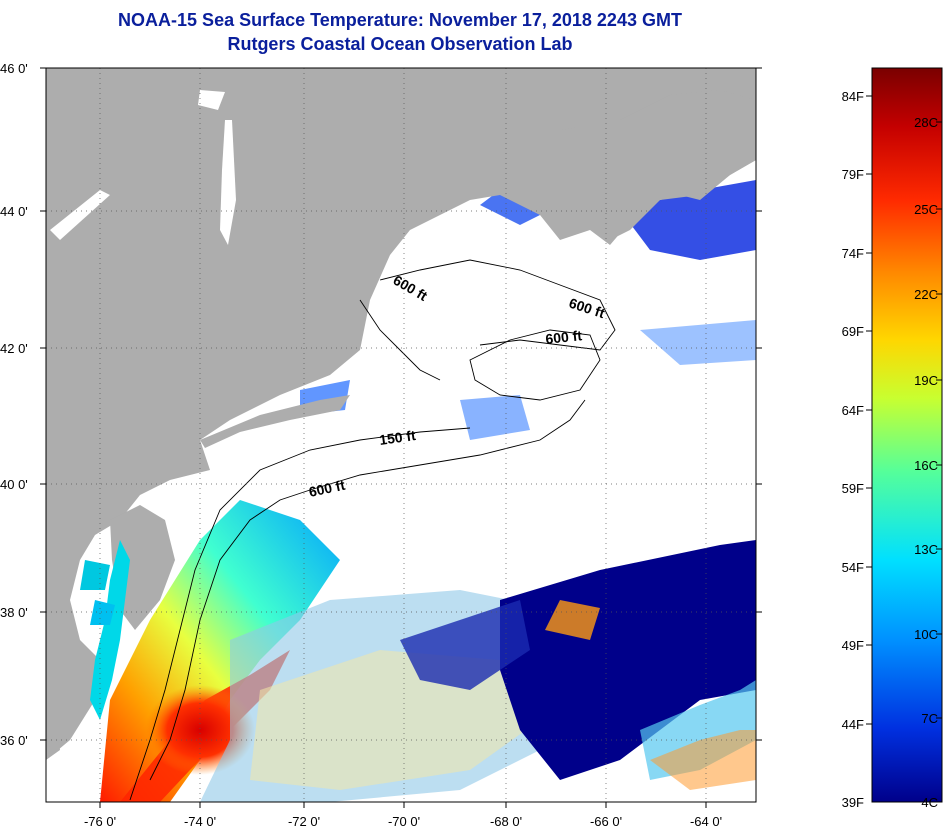 This screenshot has height=832, width=944. Describe the element at coordinates (853, 331) in the screenshot. I see `colorbar-f-label: 69F` at that location.